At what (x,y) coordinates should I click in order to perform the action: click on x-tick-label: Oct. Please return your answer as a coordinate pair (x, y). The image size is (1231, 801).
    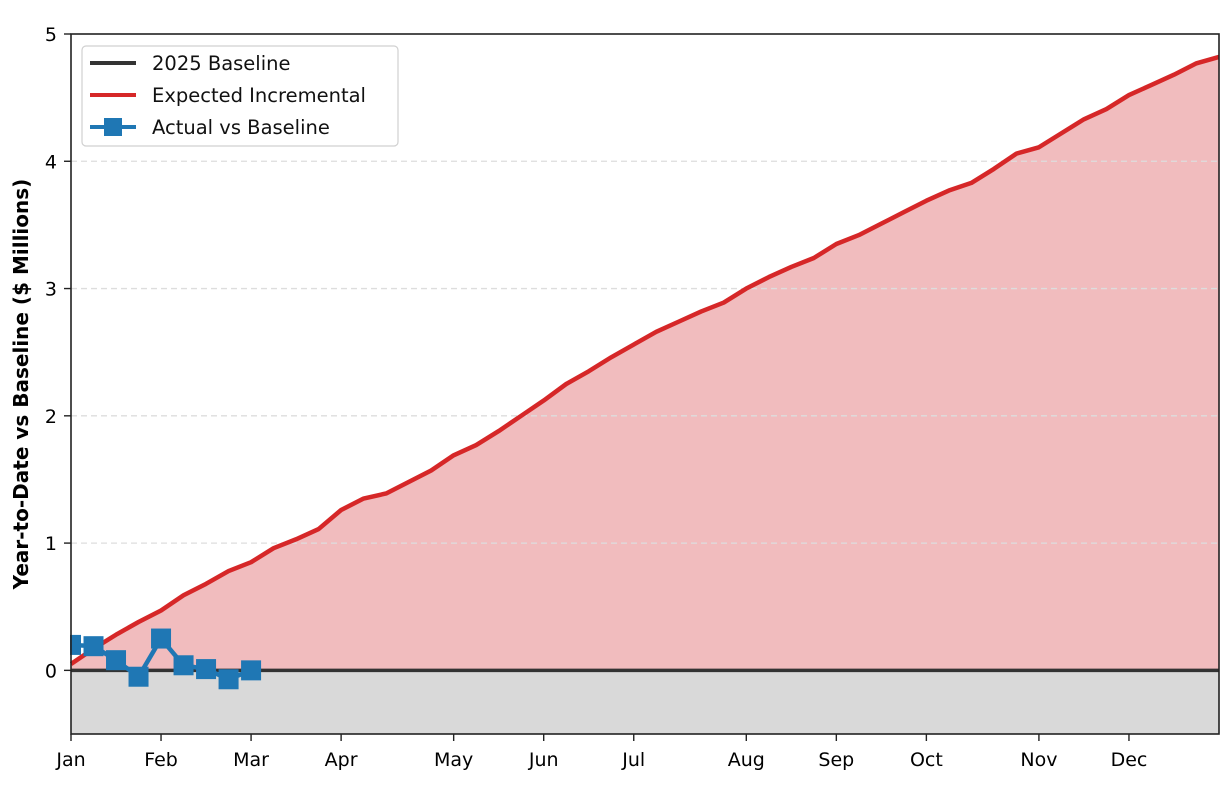
    Looking at the image, I should click on (926, 760).